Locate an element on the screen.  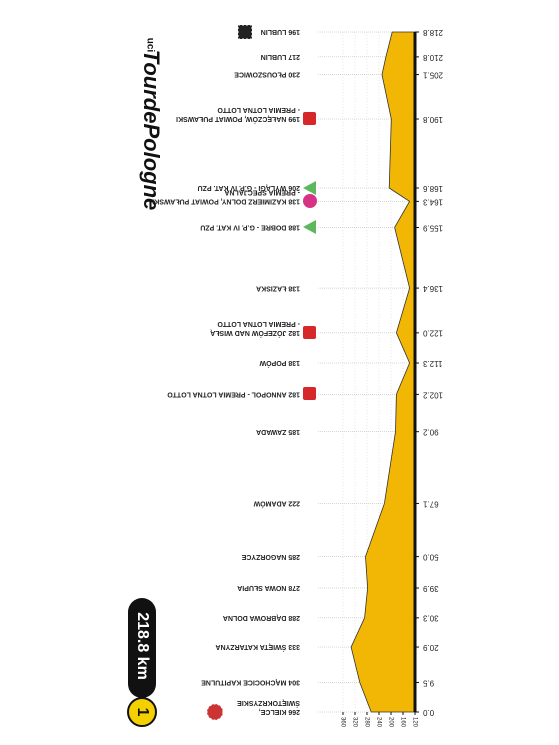
y-tick-label: 120 is located at coordinates (414, 722).